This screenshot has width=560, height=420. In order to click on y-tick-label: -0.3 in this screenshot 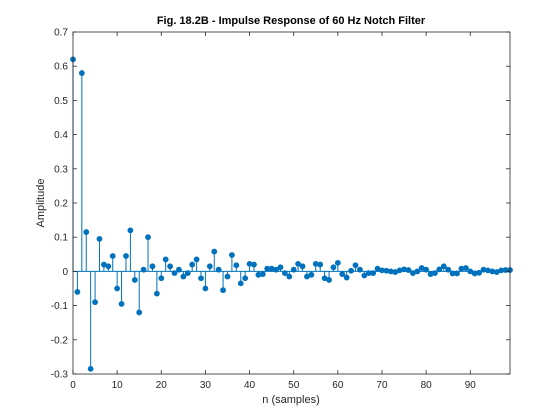, I will do `click(60, 375)`.